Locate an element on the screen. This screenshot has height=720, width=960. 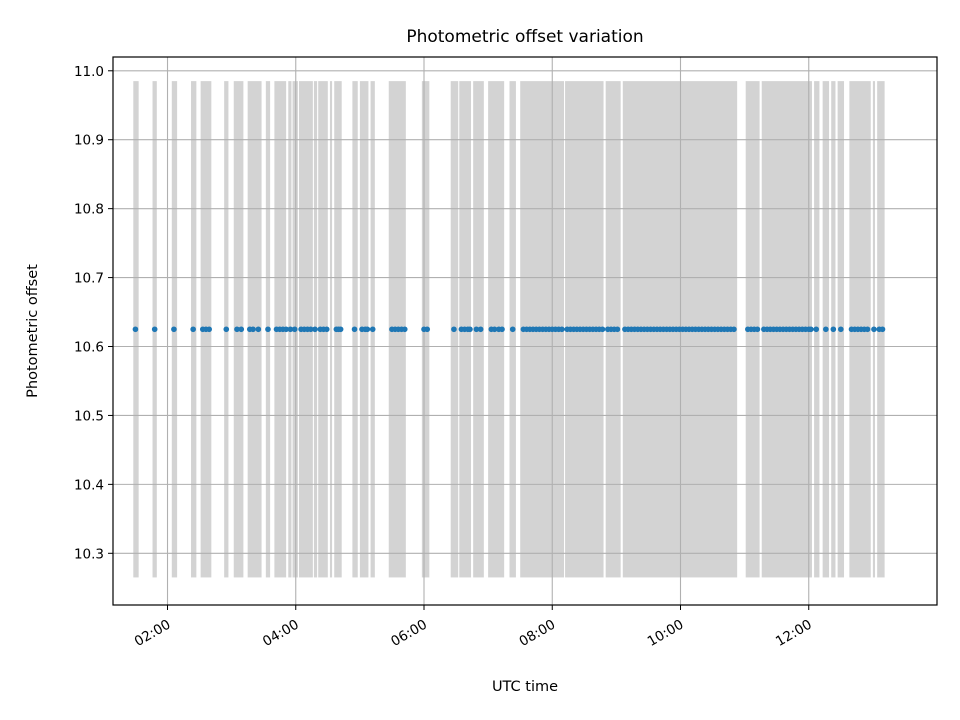
chart-title: Photometric offset variation is located at coordinates (524, 37).